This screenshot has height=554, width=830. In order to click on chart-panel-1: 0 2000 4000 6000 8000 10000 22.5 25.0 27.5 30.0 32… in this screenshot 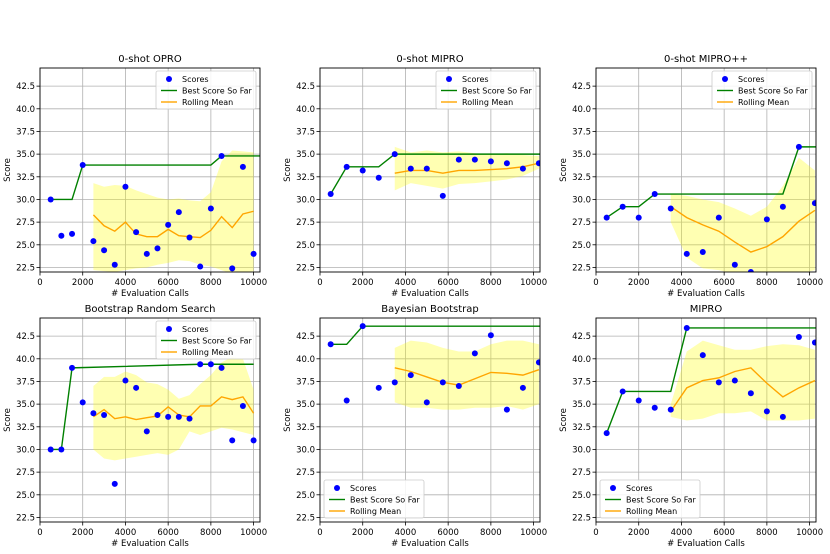, I will do `click(135, 176)`.